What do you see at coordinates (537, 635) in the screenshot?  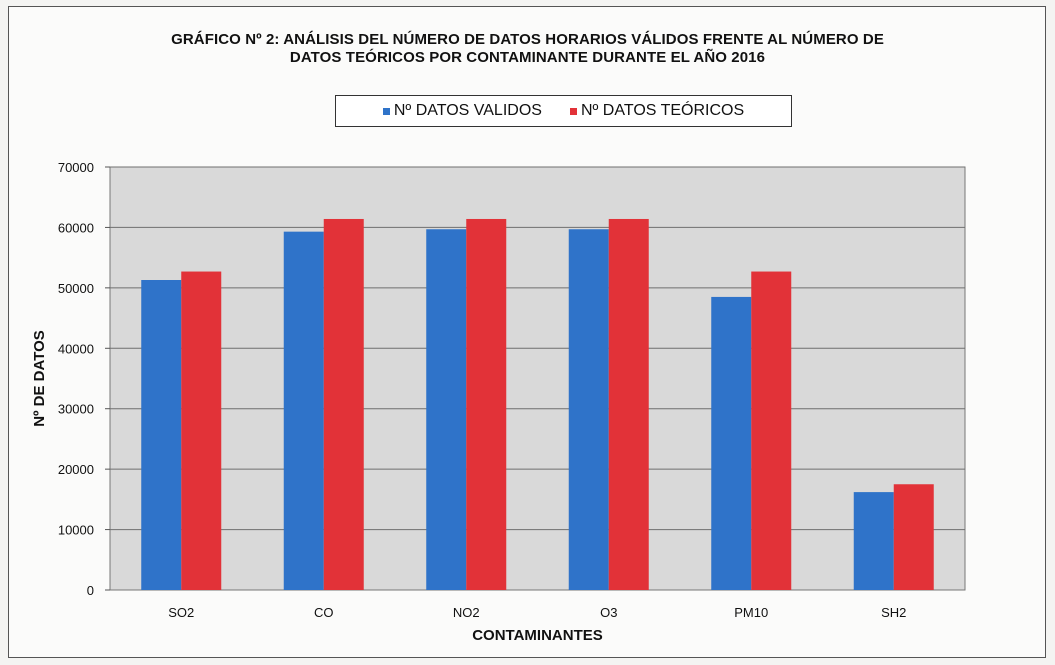 I see `x-axis-title: CONTAMINANTES` at bounding box center [537, 635].